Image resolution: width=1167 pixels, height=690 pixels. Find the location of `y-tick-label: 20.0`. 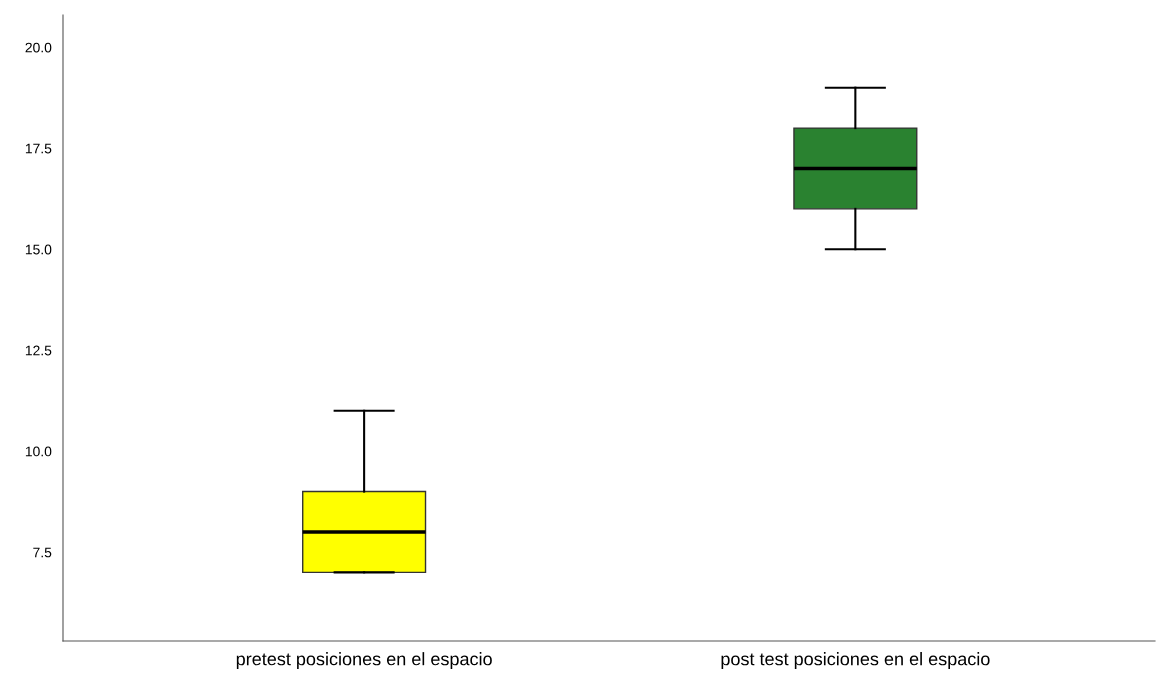

y-tick-label: 20.0 is located at coordinates (38, 47).